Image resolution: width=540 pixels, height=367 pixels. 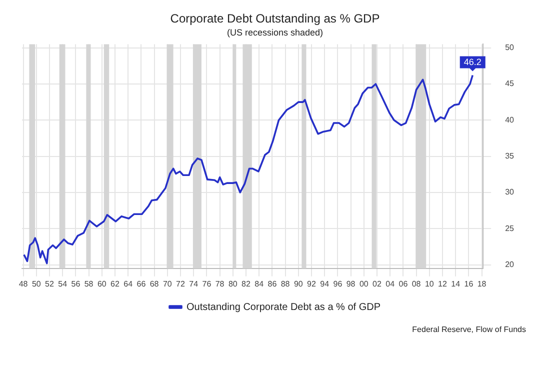 What do you see at coordinates (473, 61) in the screenshot?
I see `data-label: 46.2` at bounding box center [473, 61].